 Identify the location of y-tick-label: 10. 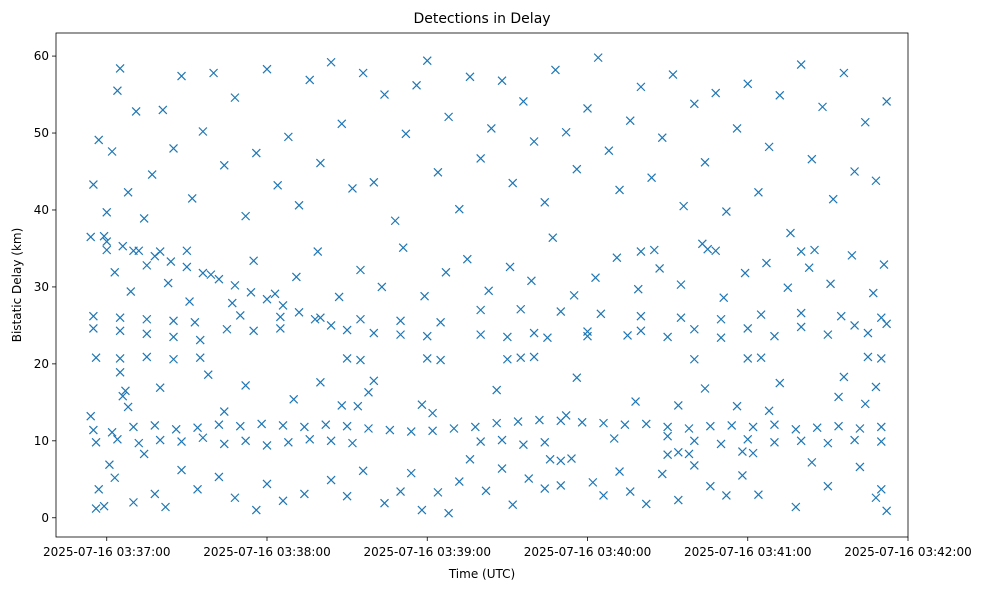
(41, 441).